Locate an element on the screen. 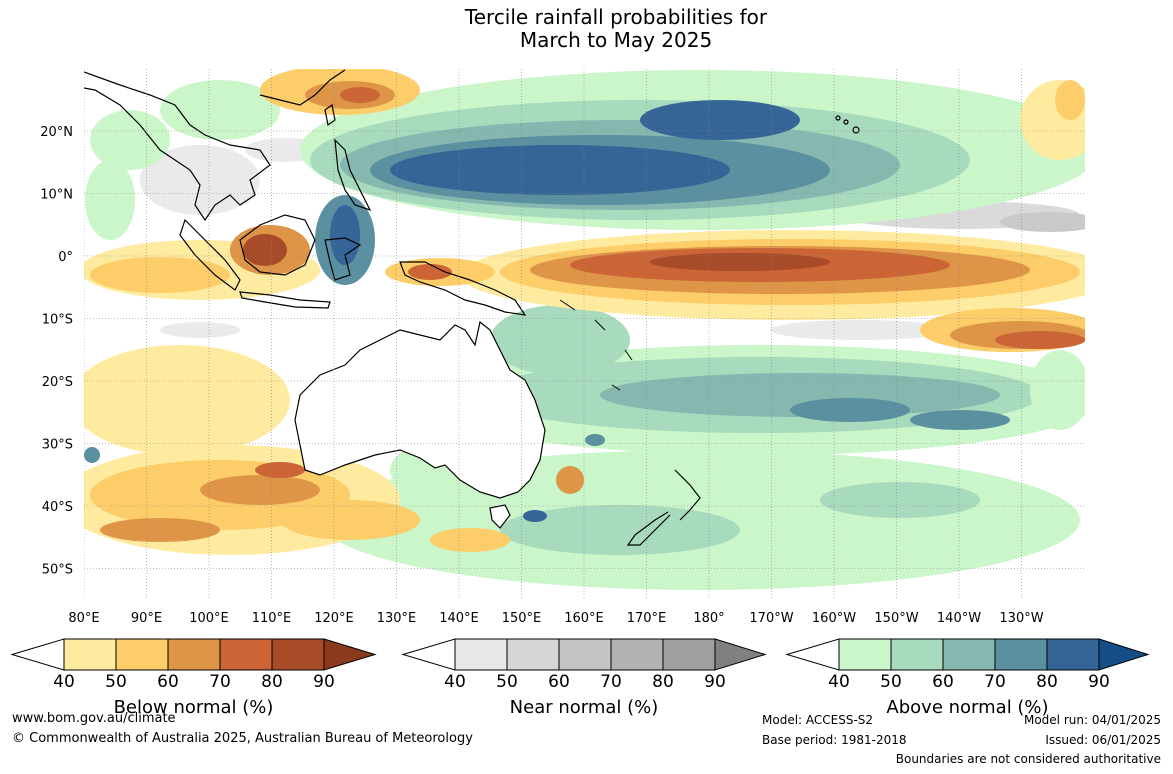  lat-tick-label: 50°S is located at coordinates (57, 570).